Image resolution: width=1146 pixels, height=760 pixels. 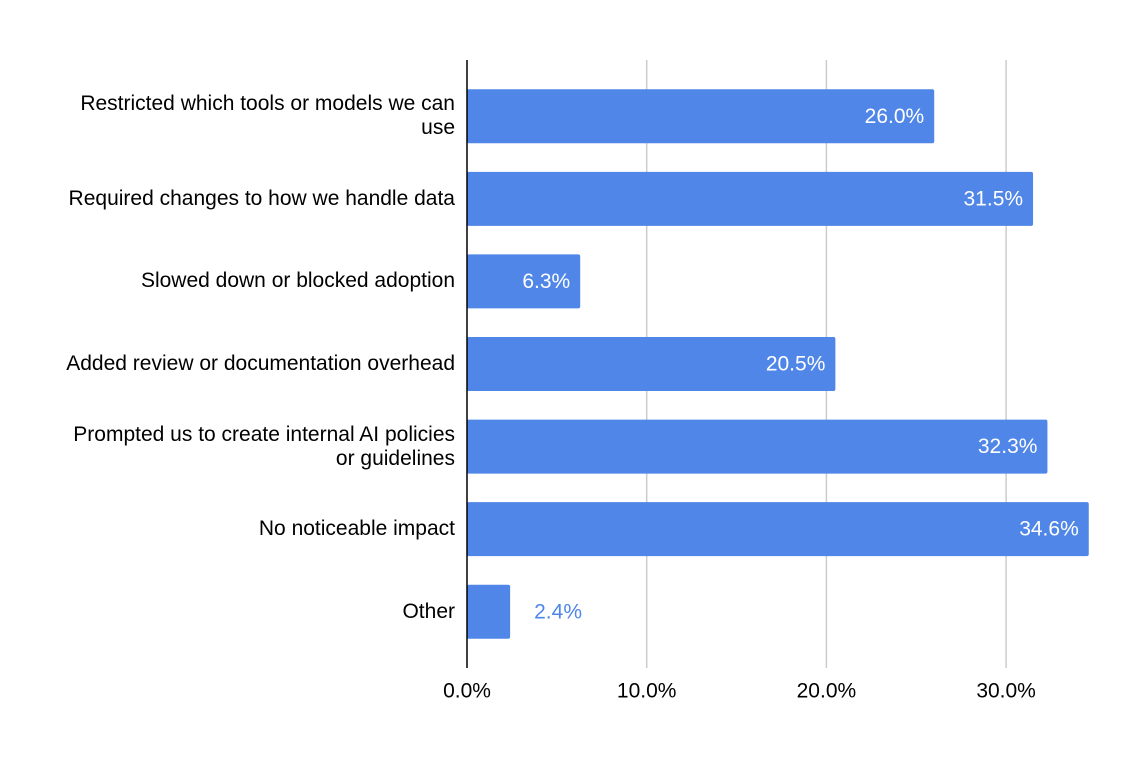 I want to click on y-tick-label: Added review or documentation overhead, so click(x=260, y=363).